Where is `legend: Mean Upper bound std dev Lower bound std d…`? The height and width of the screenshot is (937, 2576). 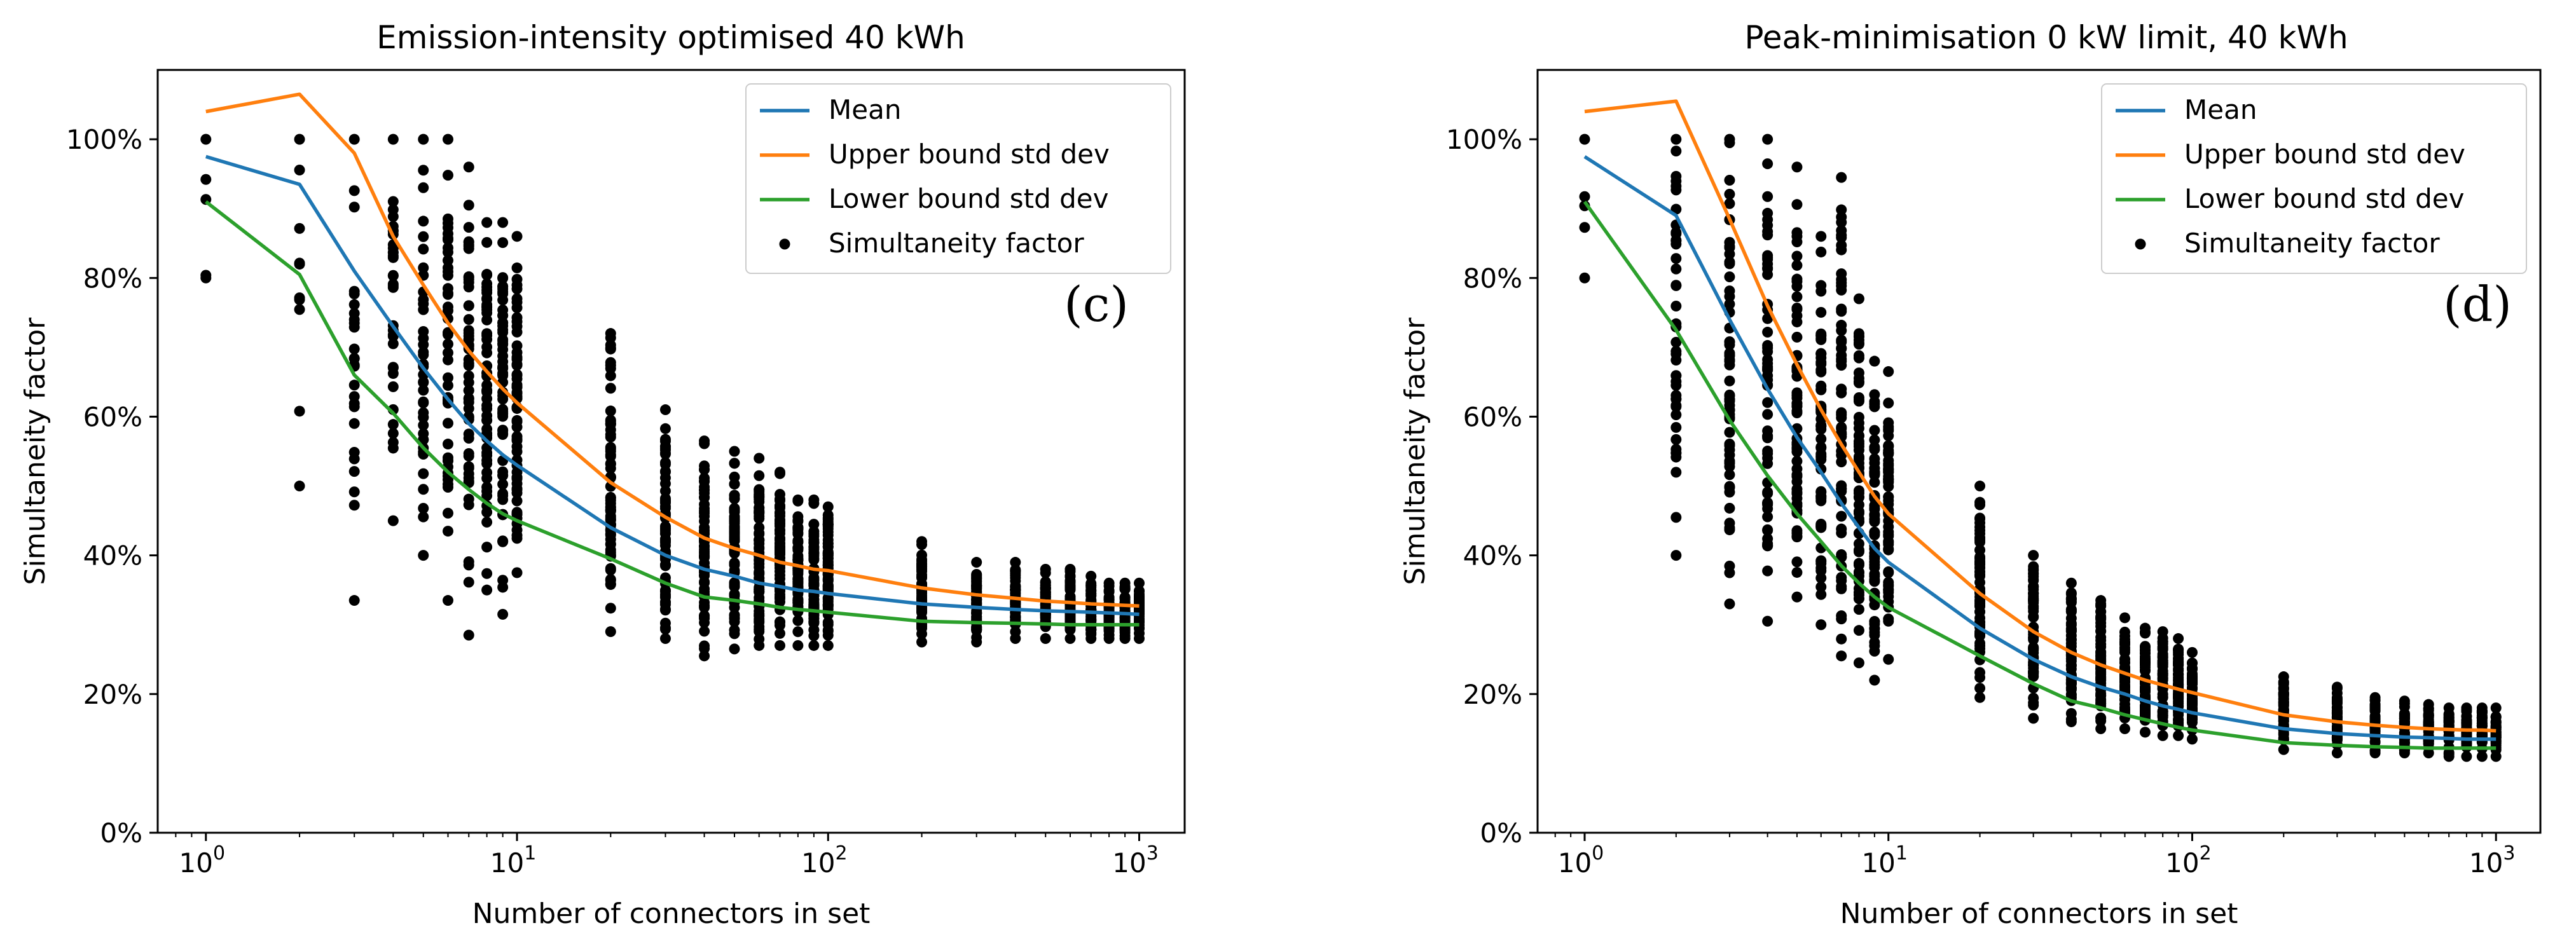
legend: Mean Upper bound std dev Lower bound std d… is located at coordinates (2314, 179).